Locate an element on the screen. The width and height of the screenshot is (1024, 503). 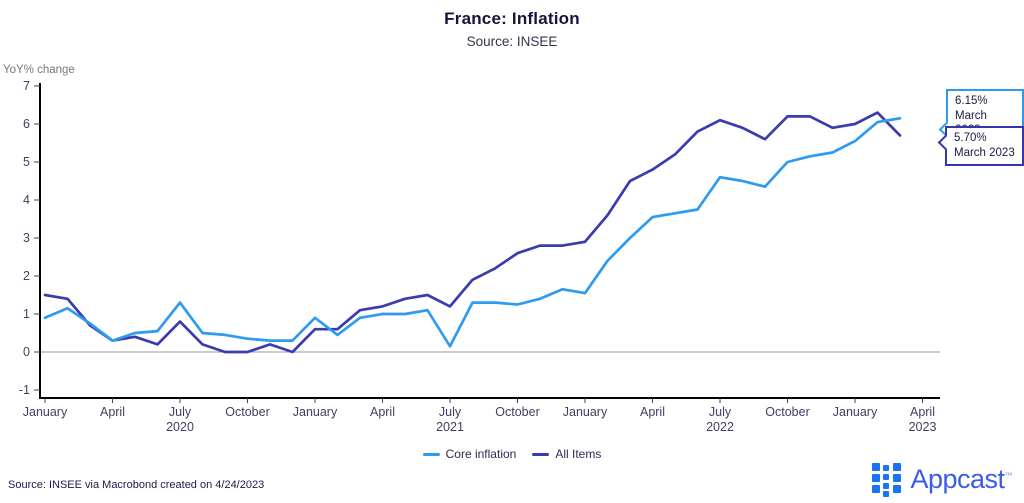
chart-legend: Core inflation All Items is located at coordinates (512, 454).